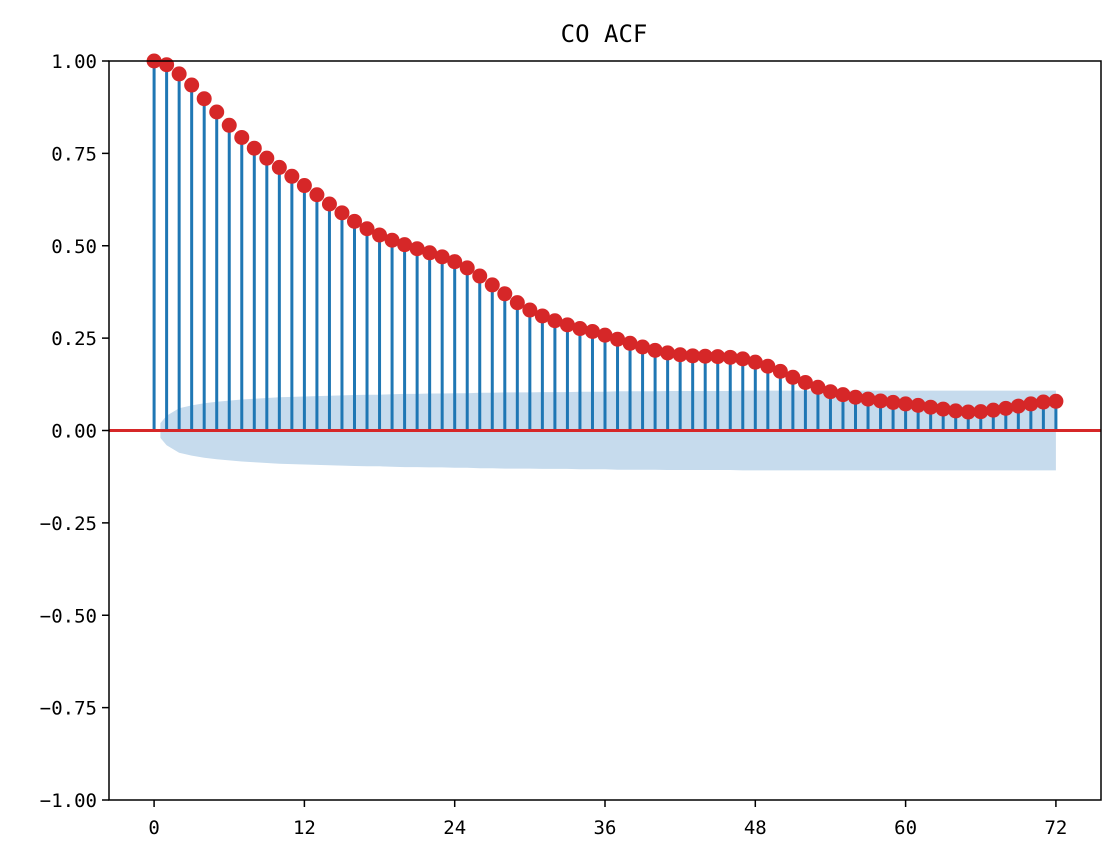  Describe the element at coordinates (68, 616) in the screenshot. I see `y-tick-label-6: −0.50` at that location.